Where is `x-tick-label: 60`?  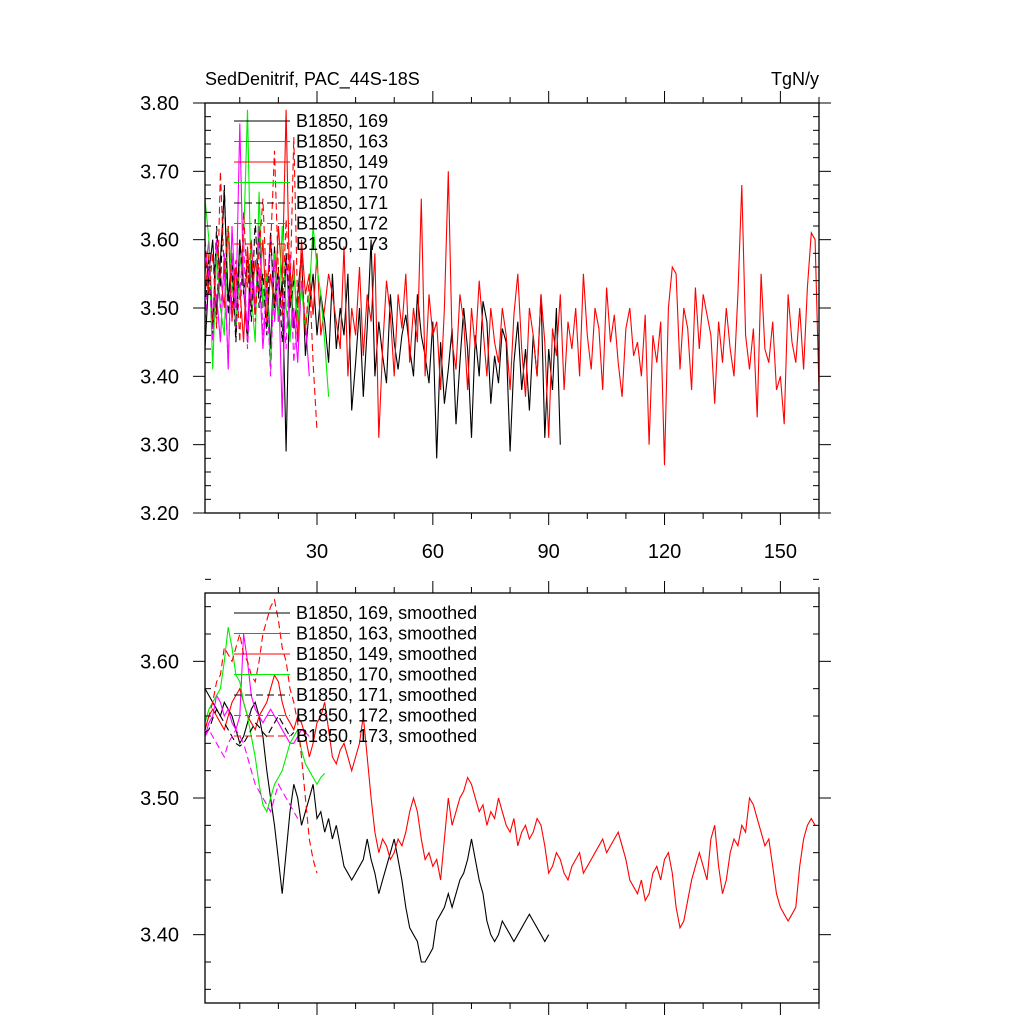
x-tick-label: 60 is located at coordinates (433, 552).